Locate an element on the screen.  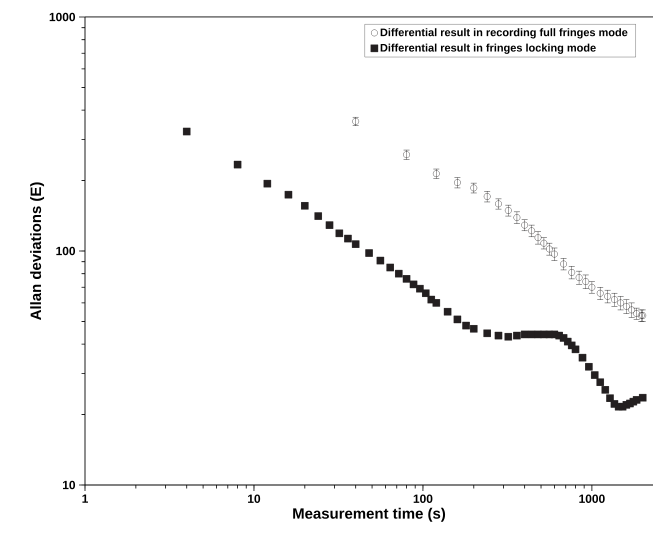
x-axis-title: Measurement time (s) is located at coordinates (369, 515).